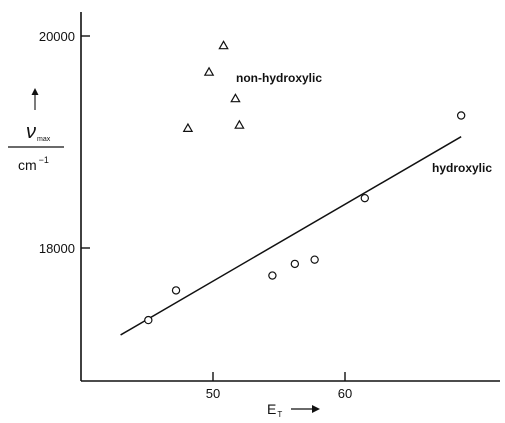 The height and width of the screenshot is (423, 505). I want to click on x-tick-label-60: 60, so click(345, 393).